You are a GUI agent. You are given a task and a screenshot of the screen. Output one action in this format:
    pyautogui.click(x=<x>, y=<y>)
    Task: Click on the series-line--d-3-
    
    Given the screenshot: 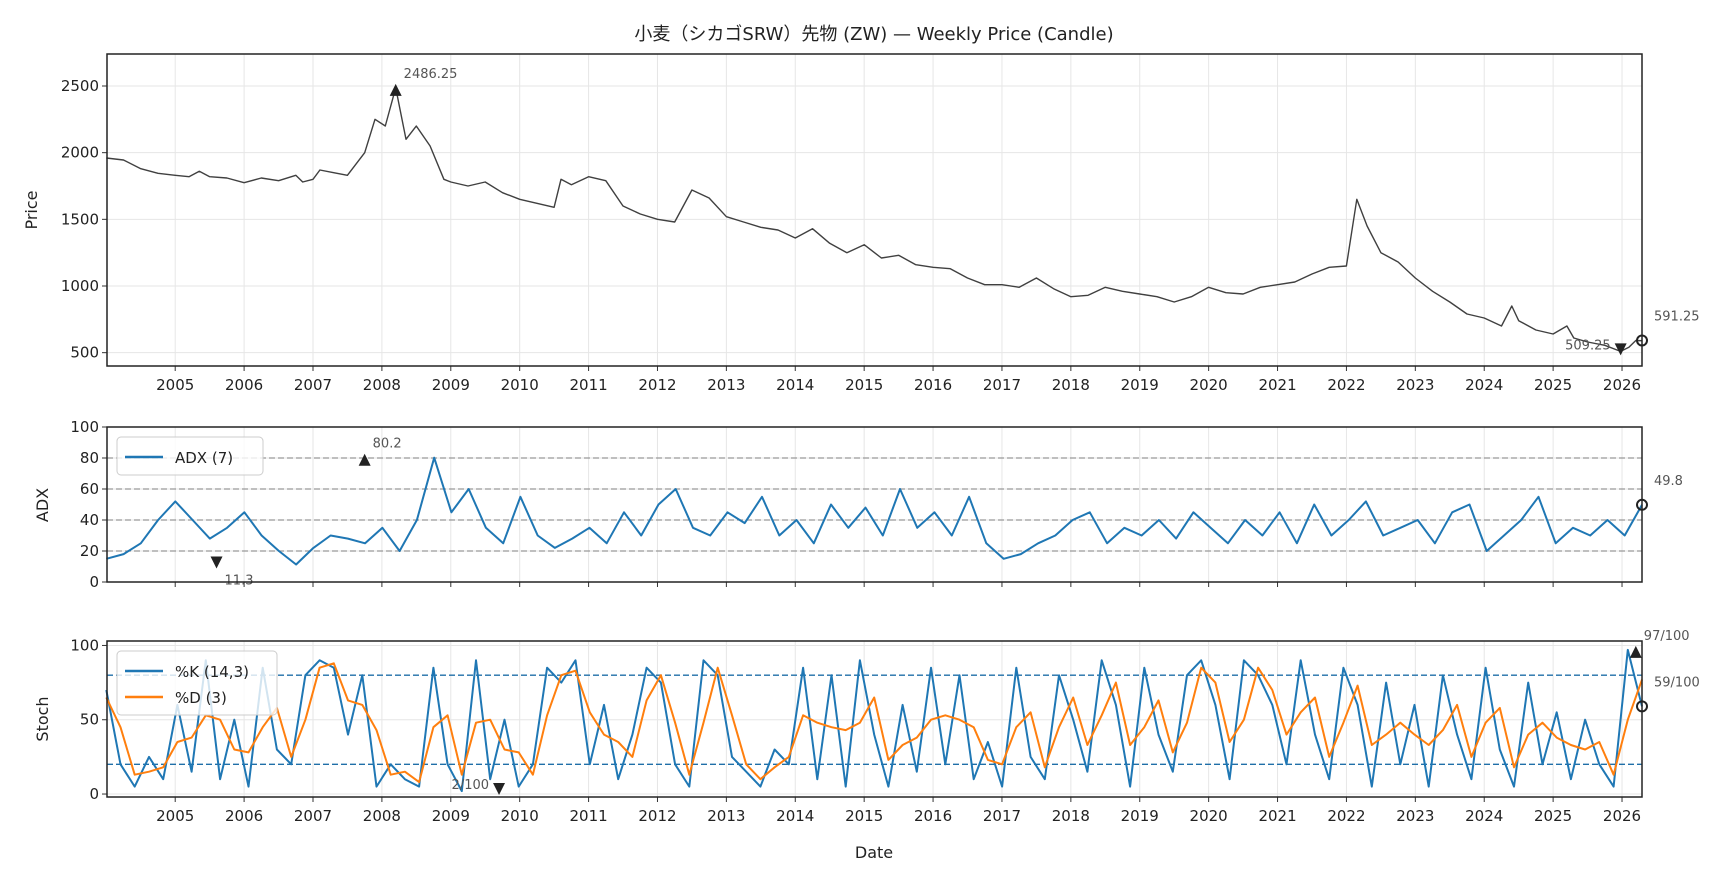 What is the action you would take?
    pyautogui.click(x=874, y=723)
    